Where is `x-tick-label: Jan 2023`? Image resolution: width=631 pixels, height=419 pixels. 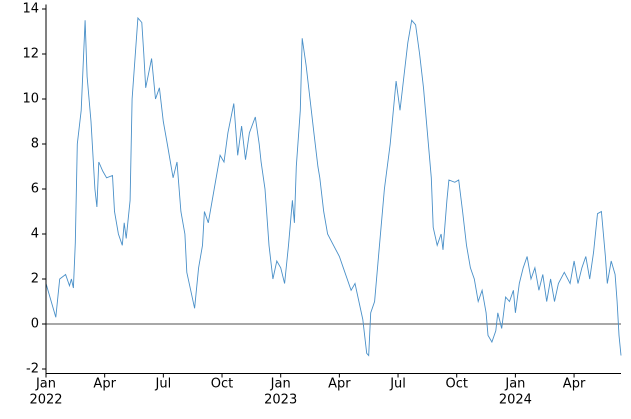
x-tick-label: Jan 2023 is located at coordinates (280, 391).